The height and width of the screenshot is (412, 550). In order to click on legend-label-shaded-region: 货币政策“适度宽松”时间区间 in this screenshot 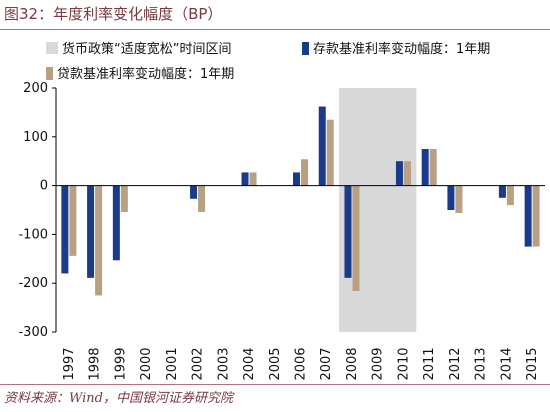, I will do `click(146, 49)`.